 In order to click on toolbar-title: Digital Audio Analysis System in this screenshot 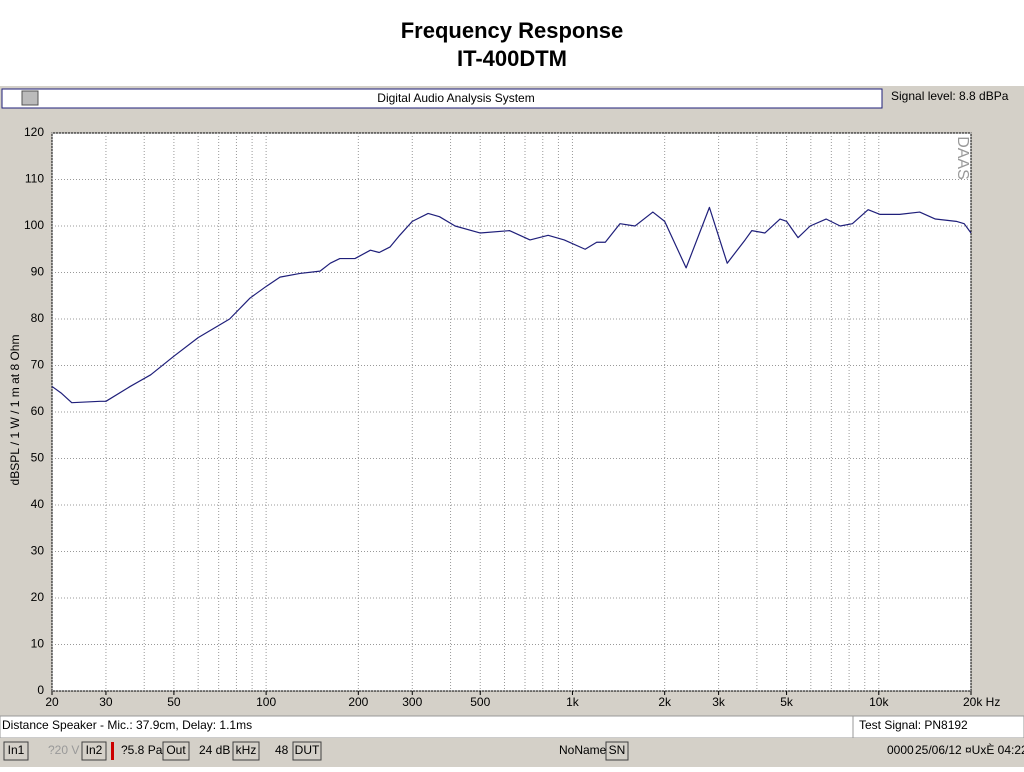, I will do `click(455, 98)`.